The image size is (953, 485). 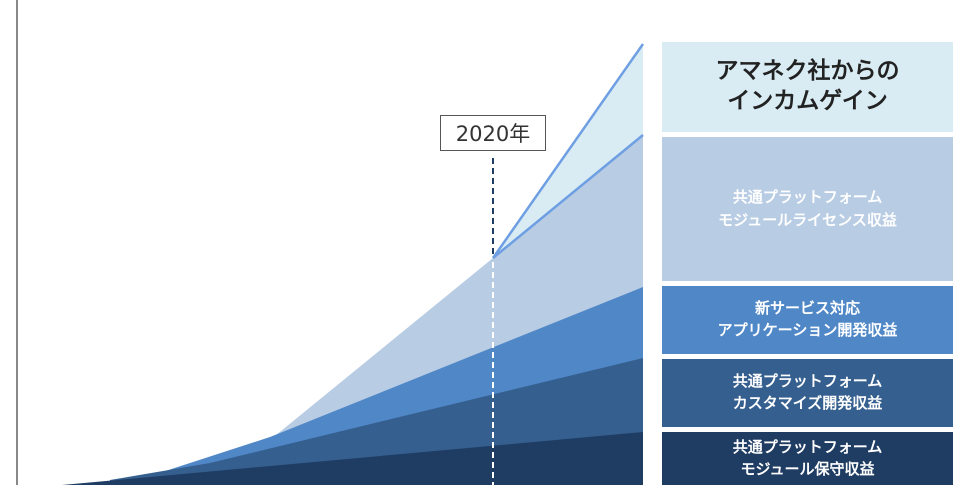 What do you see at coordinates (807, 308) in the screenshot?
I see `legend-new-service-line-1: 新サービス対応` at bounding box center [807, 308].